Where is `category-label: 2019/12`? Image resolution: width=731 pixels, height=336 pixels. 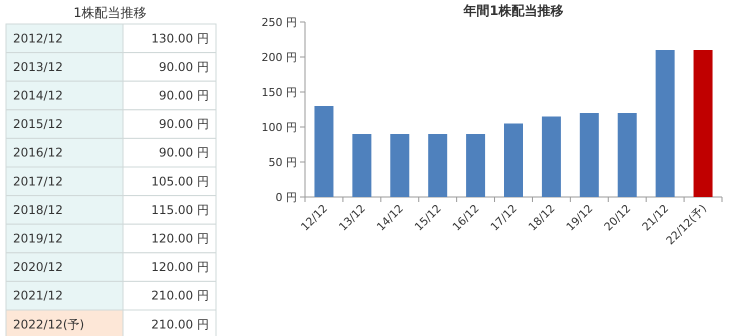 category-label: 2019/12 is located at coordinates (38, 239).